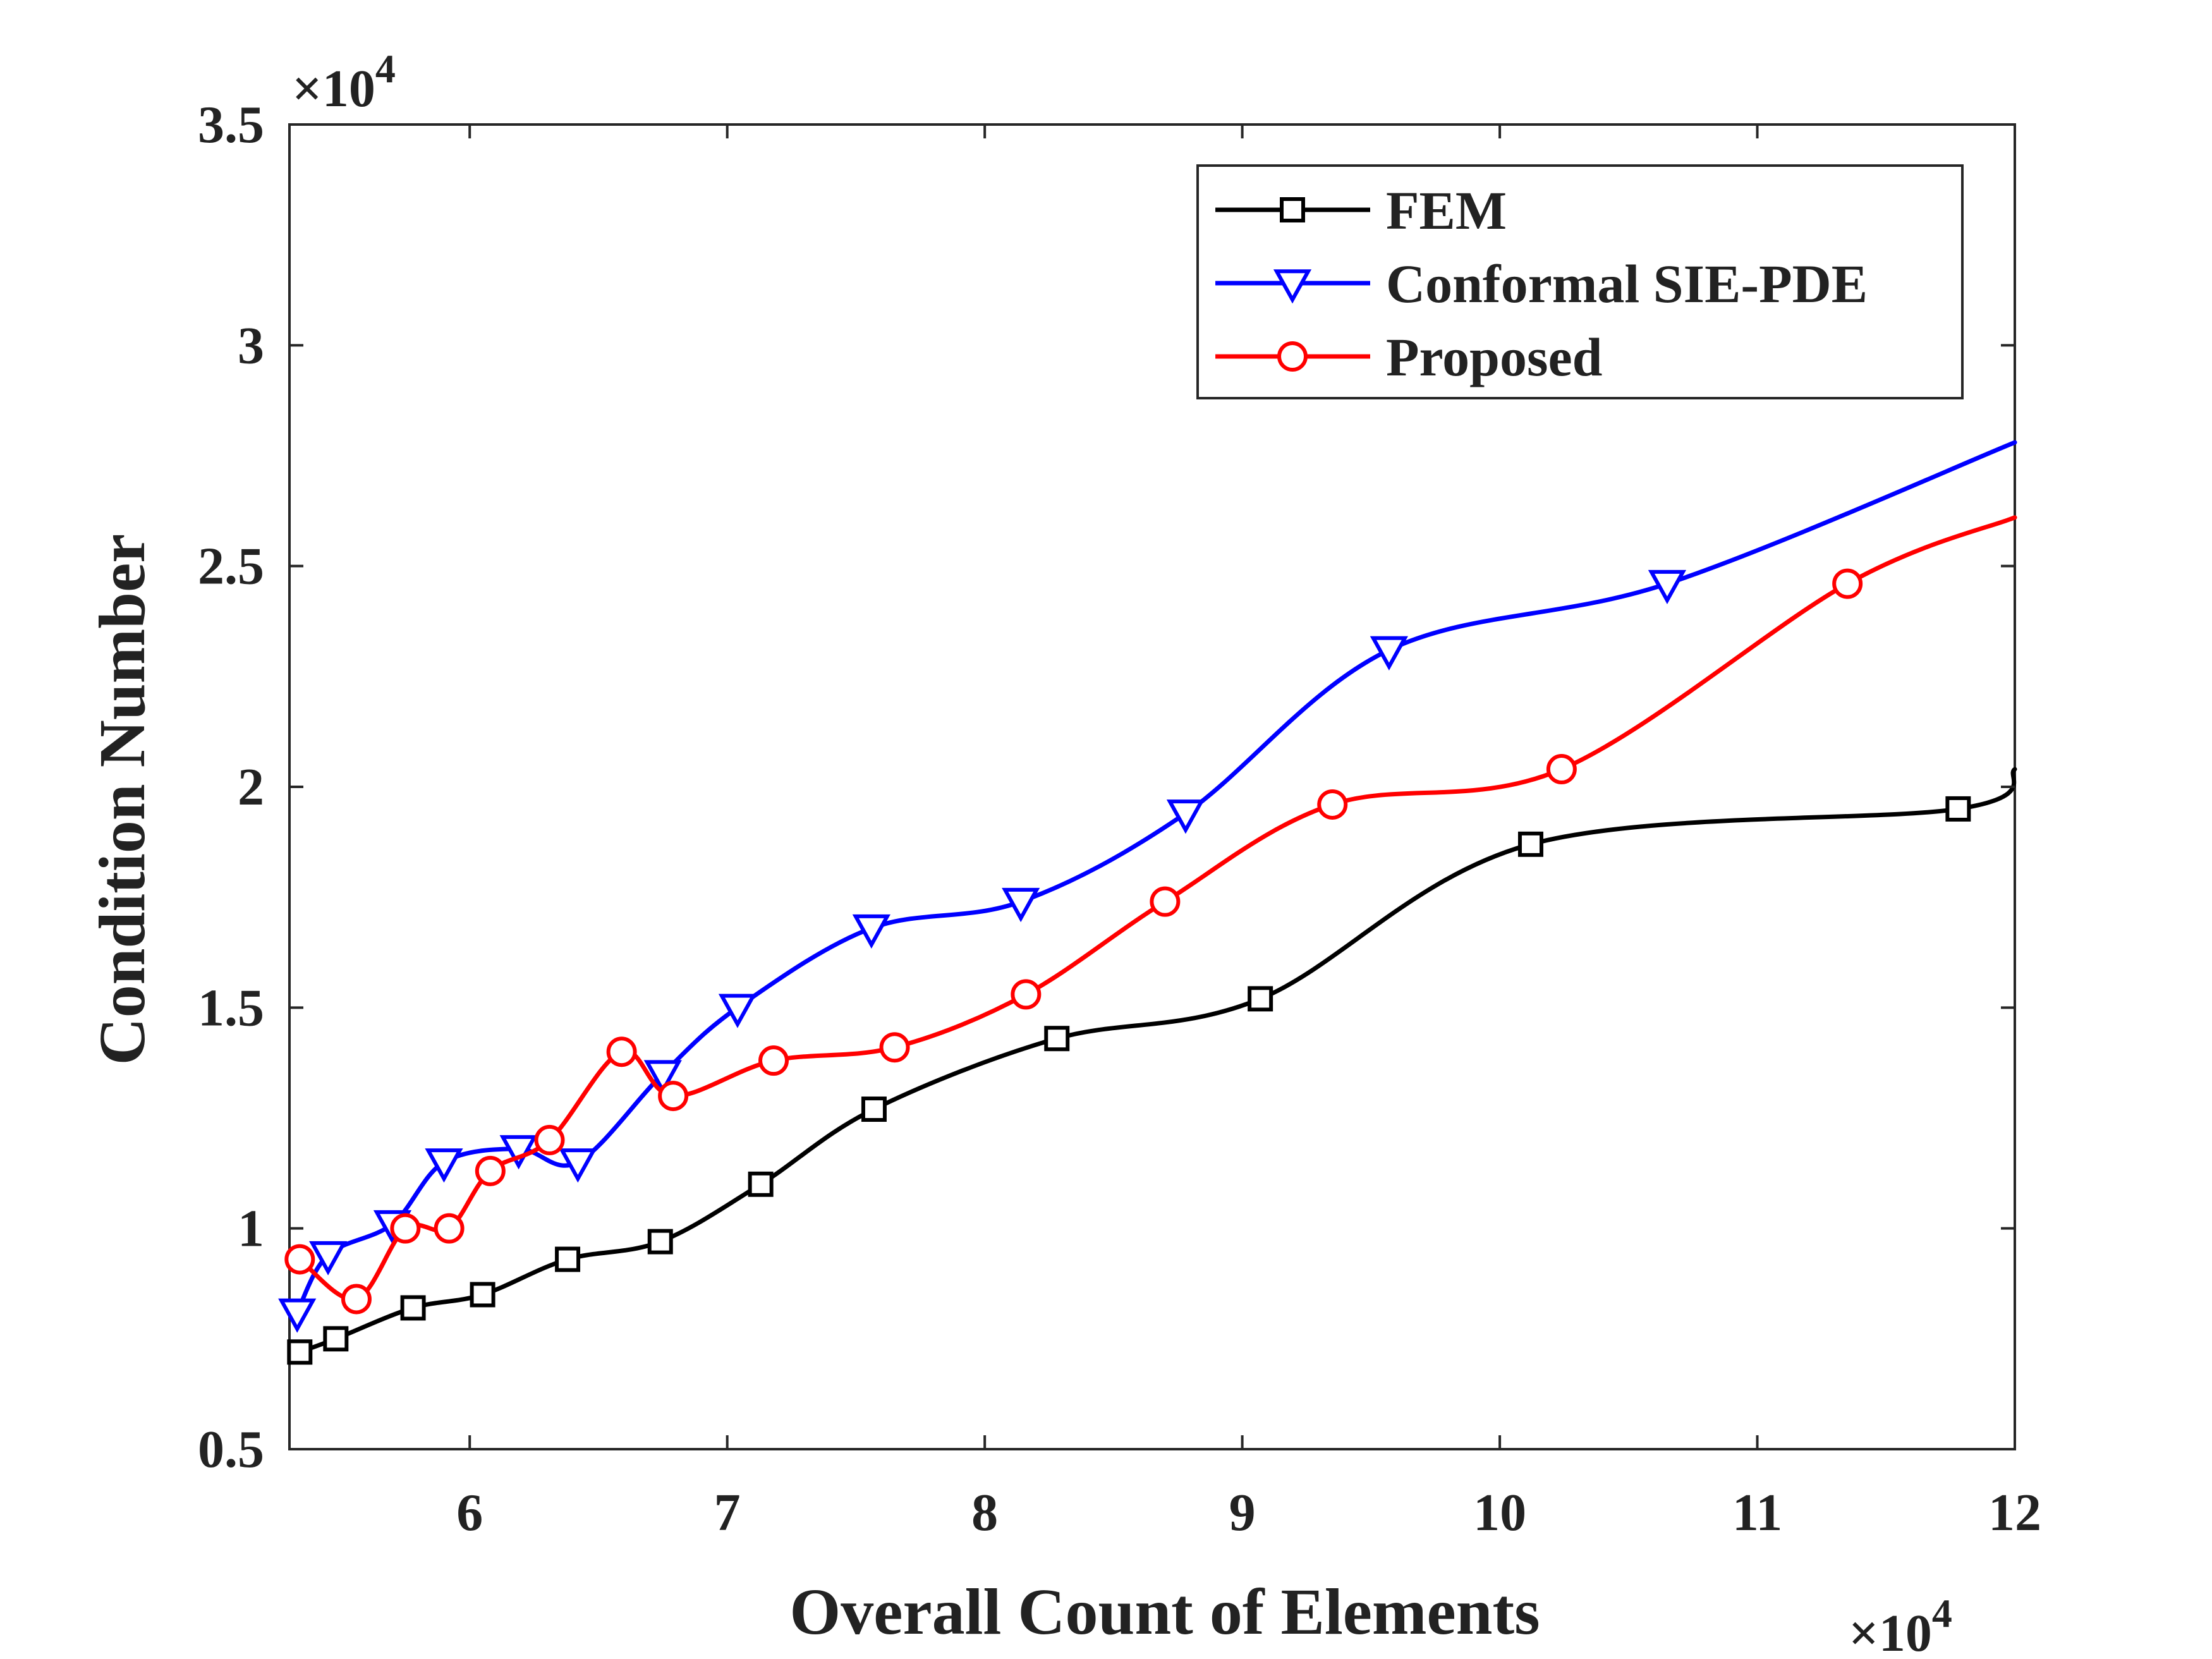 The height and width of the screenshot is (1659, 2212). What do you see at coordinates (251, 1229) in the screenshot?
I see `y-tick-label: 1` at bounding box center [251, 1229].